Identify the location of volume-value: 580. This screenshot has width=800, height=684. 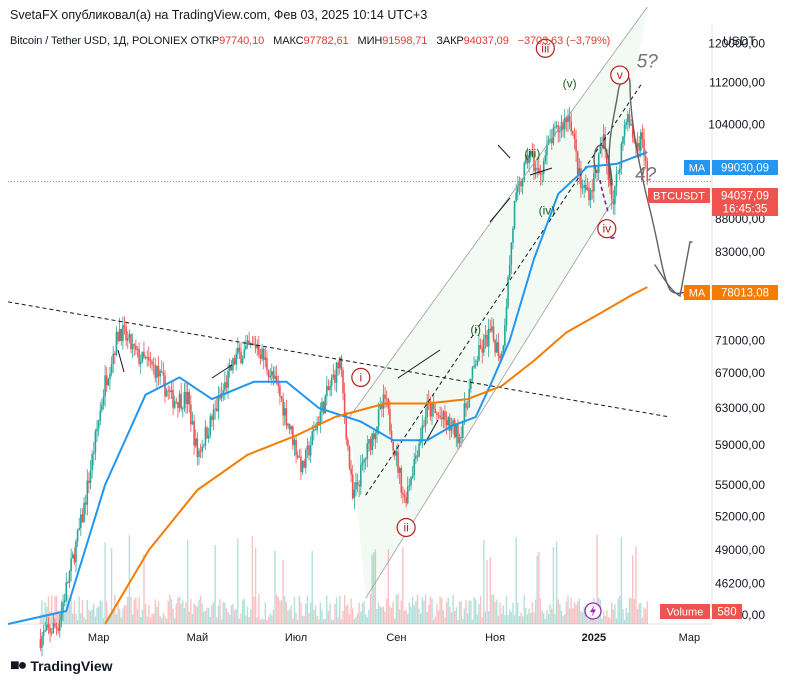
(726, 613).